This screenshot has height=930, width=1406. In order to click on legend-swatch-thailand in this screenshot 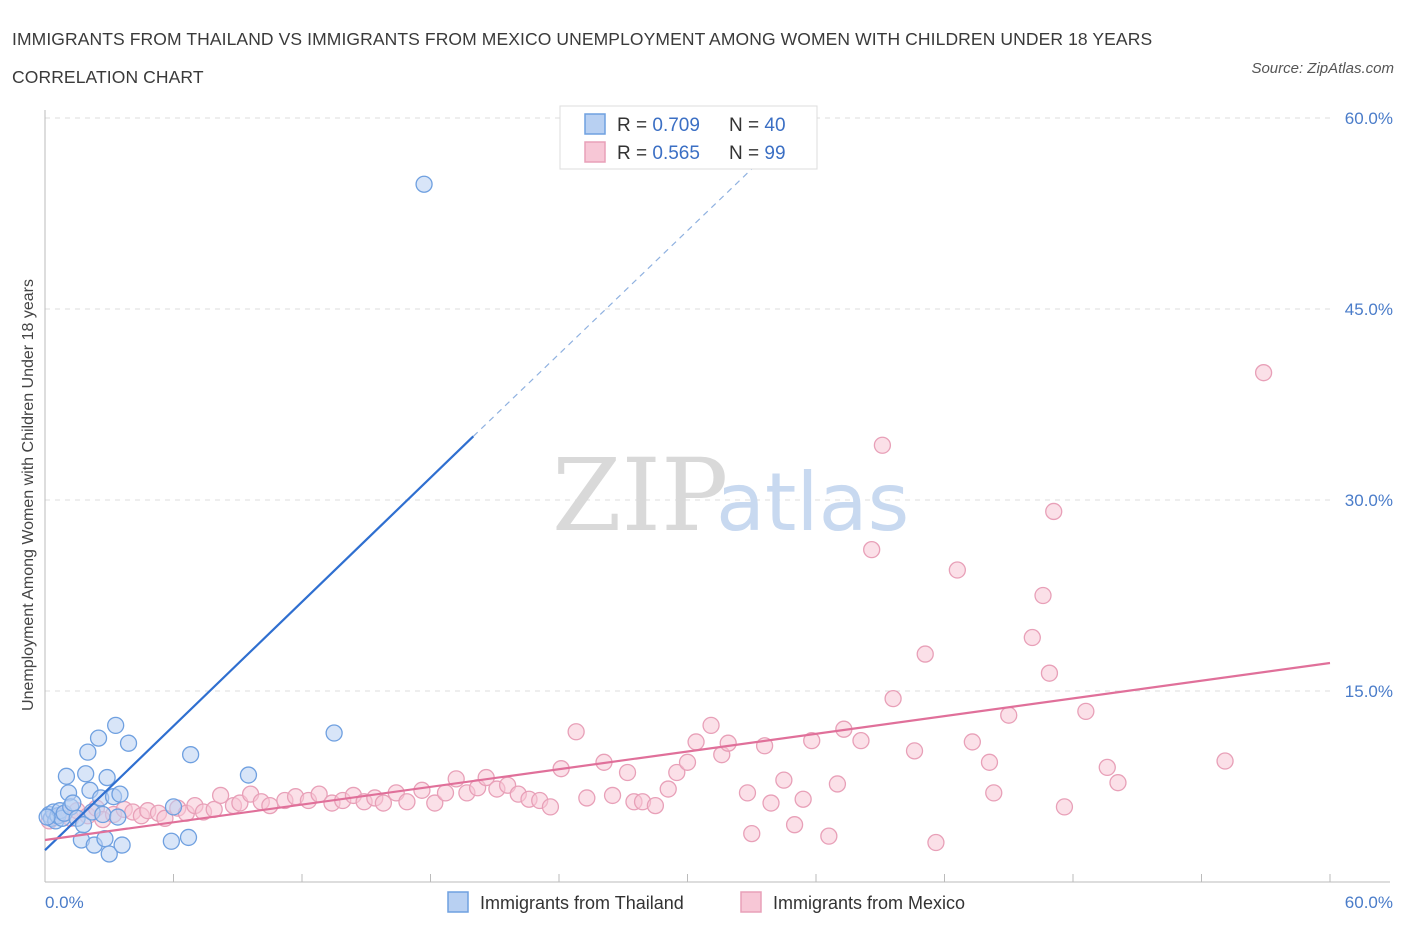, I will do `click(595, 124)`.